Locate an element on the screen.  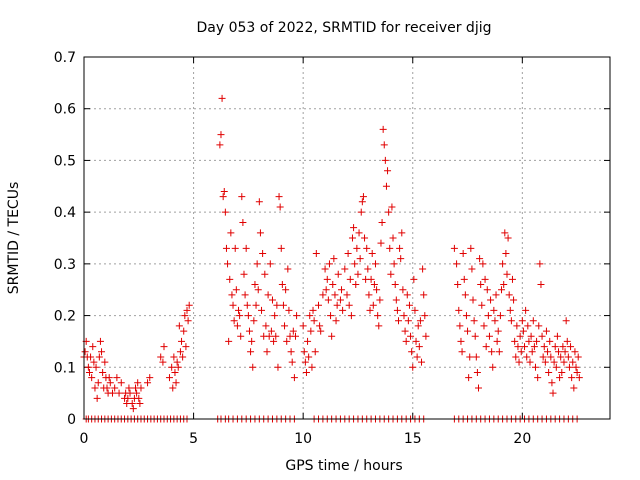
y-tick-labels: 0 0.1 0.2 0.3 0.4 0.5 0.6 0.7 is located at coordinates (65, 239).